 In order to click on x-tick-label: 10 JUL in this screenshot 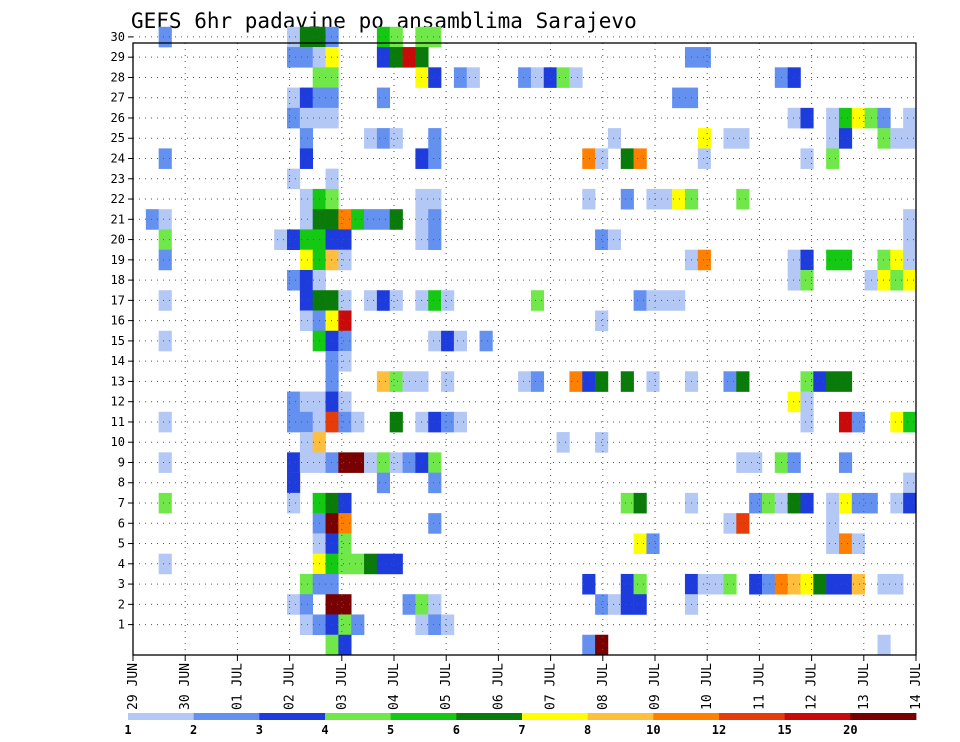, I will do `click(707, 686)`.